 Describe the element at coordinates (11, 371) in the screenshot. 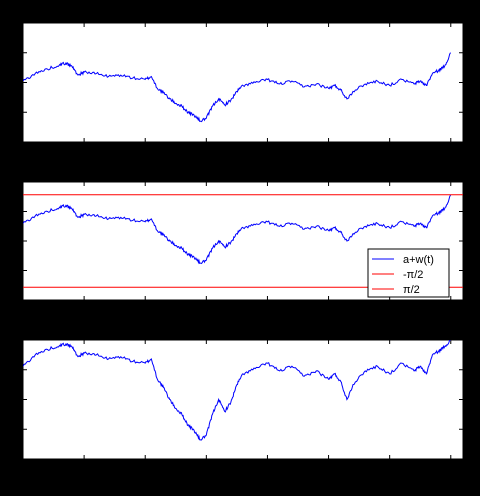

I see `y-tick-label: 0.5` at that location.